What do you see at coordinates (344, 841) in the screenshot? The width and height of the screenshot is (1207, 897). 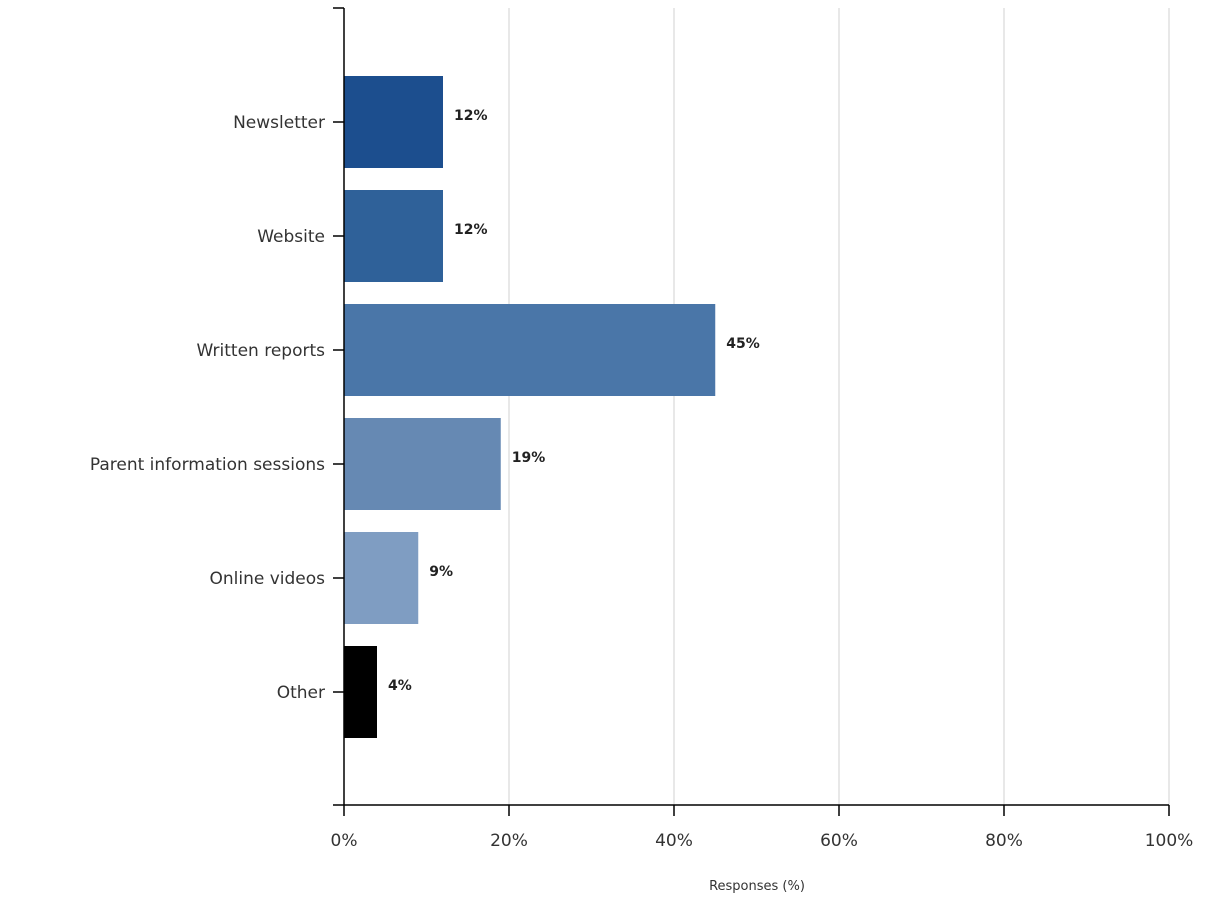 I see `x-tick-label: 0%` at bounding box center [344, 841].